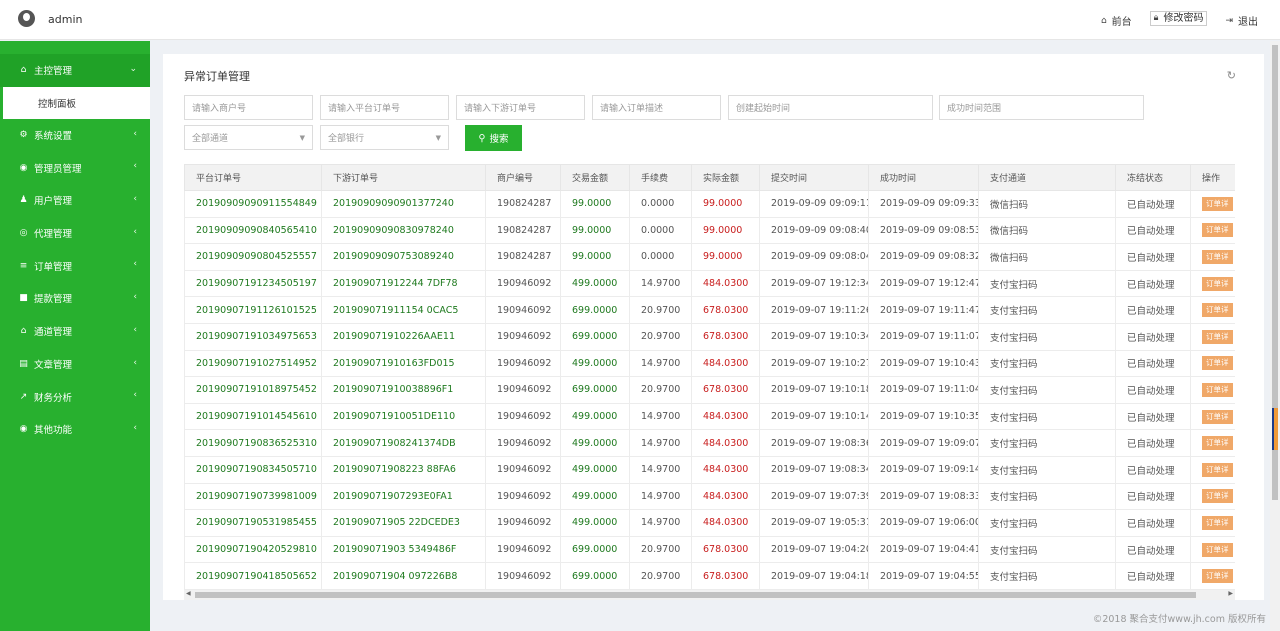 This screenshot has height=631, width=1280. Describe the element at coordinates (660, 443) in the screenshot. I see `table-cell: 14.9700` at that location.